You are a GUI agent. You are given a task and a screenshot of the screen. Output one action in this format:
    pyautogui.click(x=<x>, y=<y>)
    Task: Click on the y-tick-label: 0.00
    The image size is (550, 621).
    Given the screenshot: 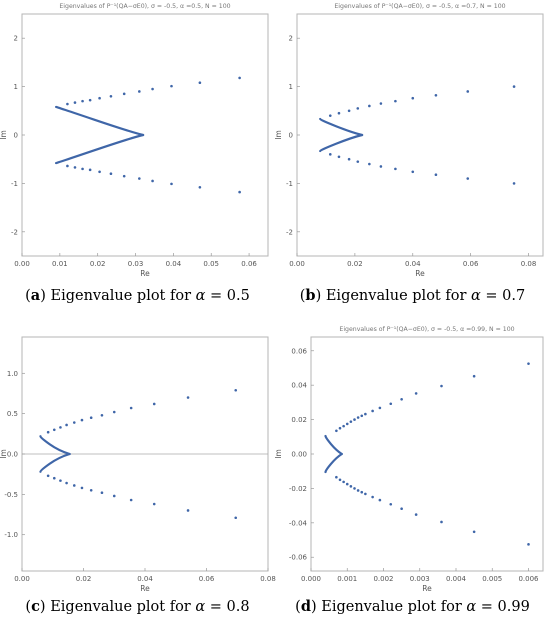 What is the action you would take?
    pyautogui.click(x=299, y=455)
    